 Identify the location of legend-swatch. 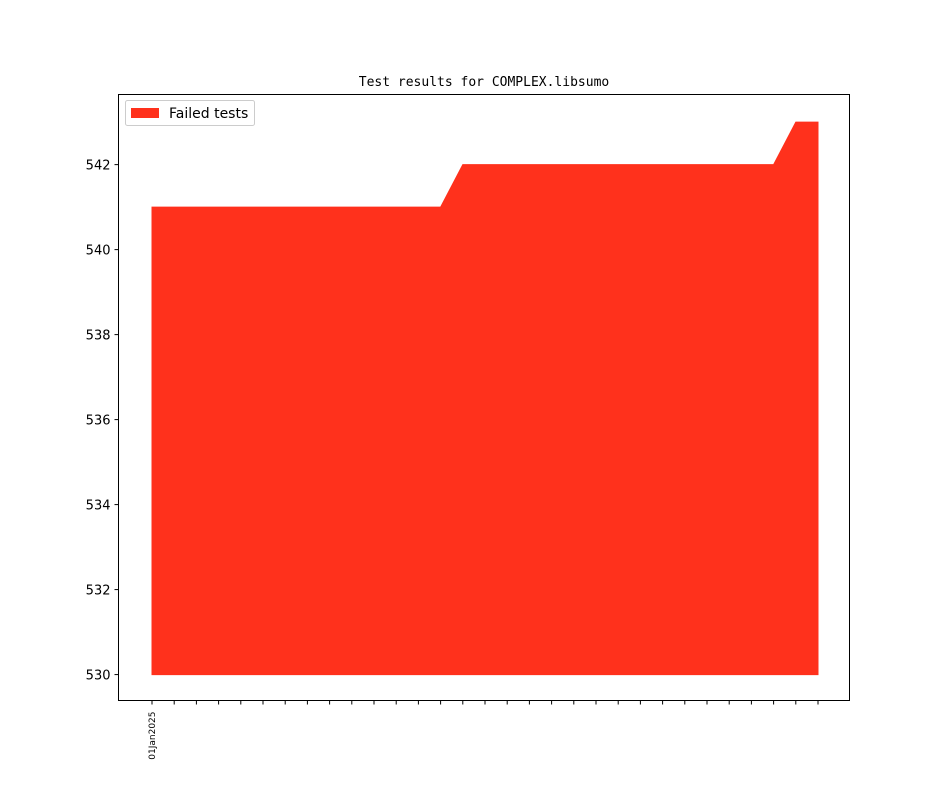
(145, 113).